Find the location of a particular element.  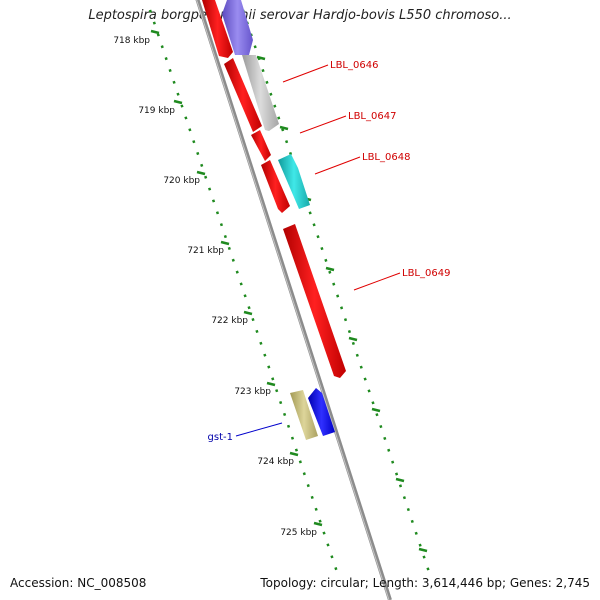

accession-text: Accession: NC_008508 is located at coordinates (78, 583).